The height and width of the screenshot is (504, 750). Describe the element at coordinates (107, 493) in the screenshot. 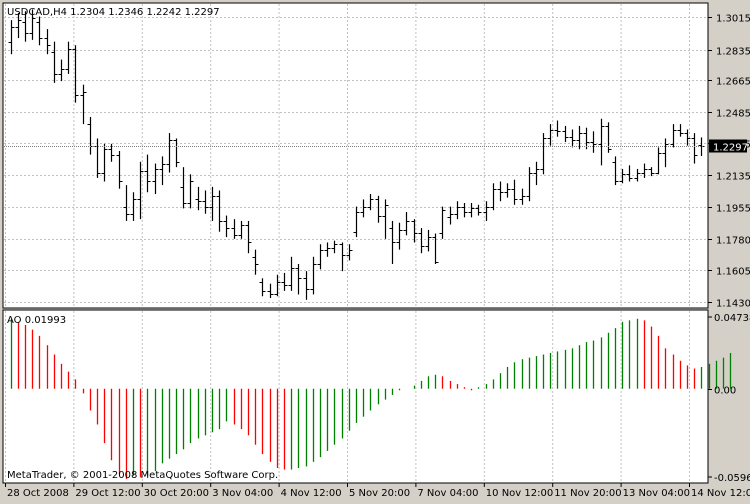

I see `x-tick-label: 29 Oct 12:00` at that location.